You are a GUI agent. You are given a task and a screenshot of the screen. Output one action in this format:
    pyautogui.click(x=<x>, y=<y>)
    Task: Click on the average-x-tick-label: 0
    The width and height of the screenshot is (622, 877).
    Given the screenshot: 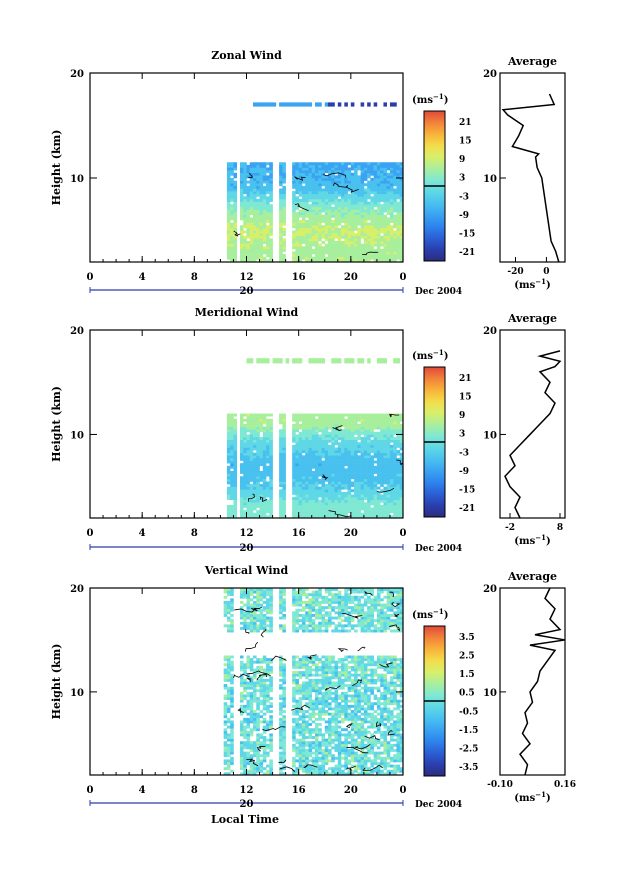 What is the action you would take?
    pyautogui.click(x=546, y=272)
    